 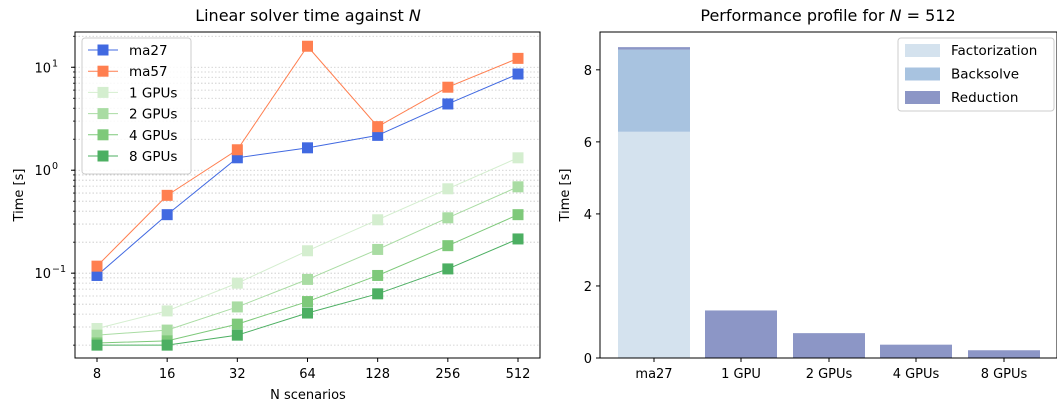 I want to click on right-y-axis-label: Time [s], so click(x=565, y=196).